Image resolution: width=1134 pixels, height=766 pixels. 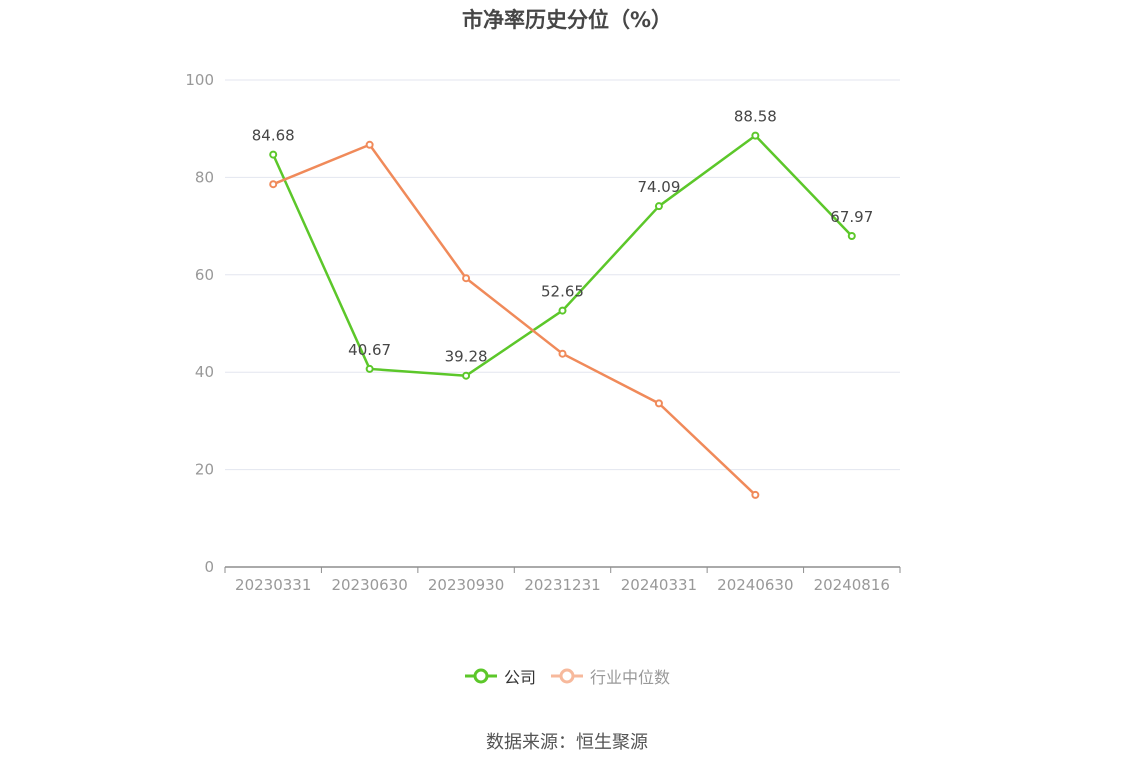 What do you see at coordinates (466, 357) in the screenshot?
I see `data-label: 39.28` at bounding box center [466, 357].